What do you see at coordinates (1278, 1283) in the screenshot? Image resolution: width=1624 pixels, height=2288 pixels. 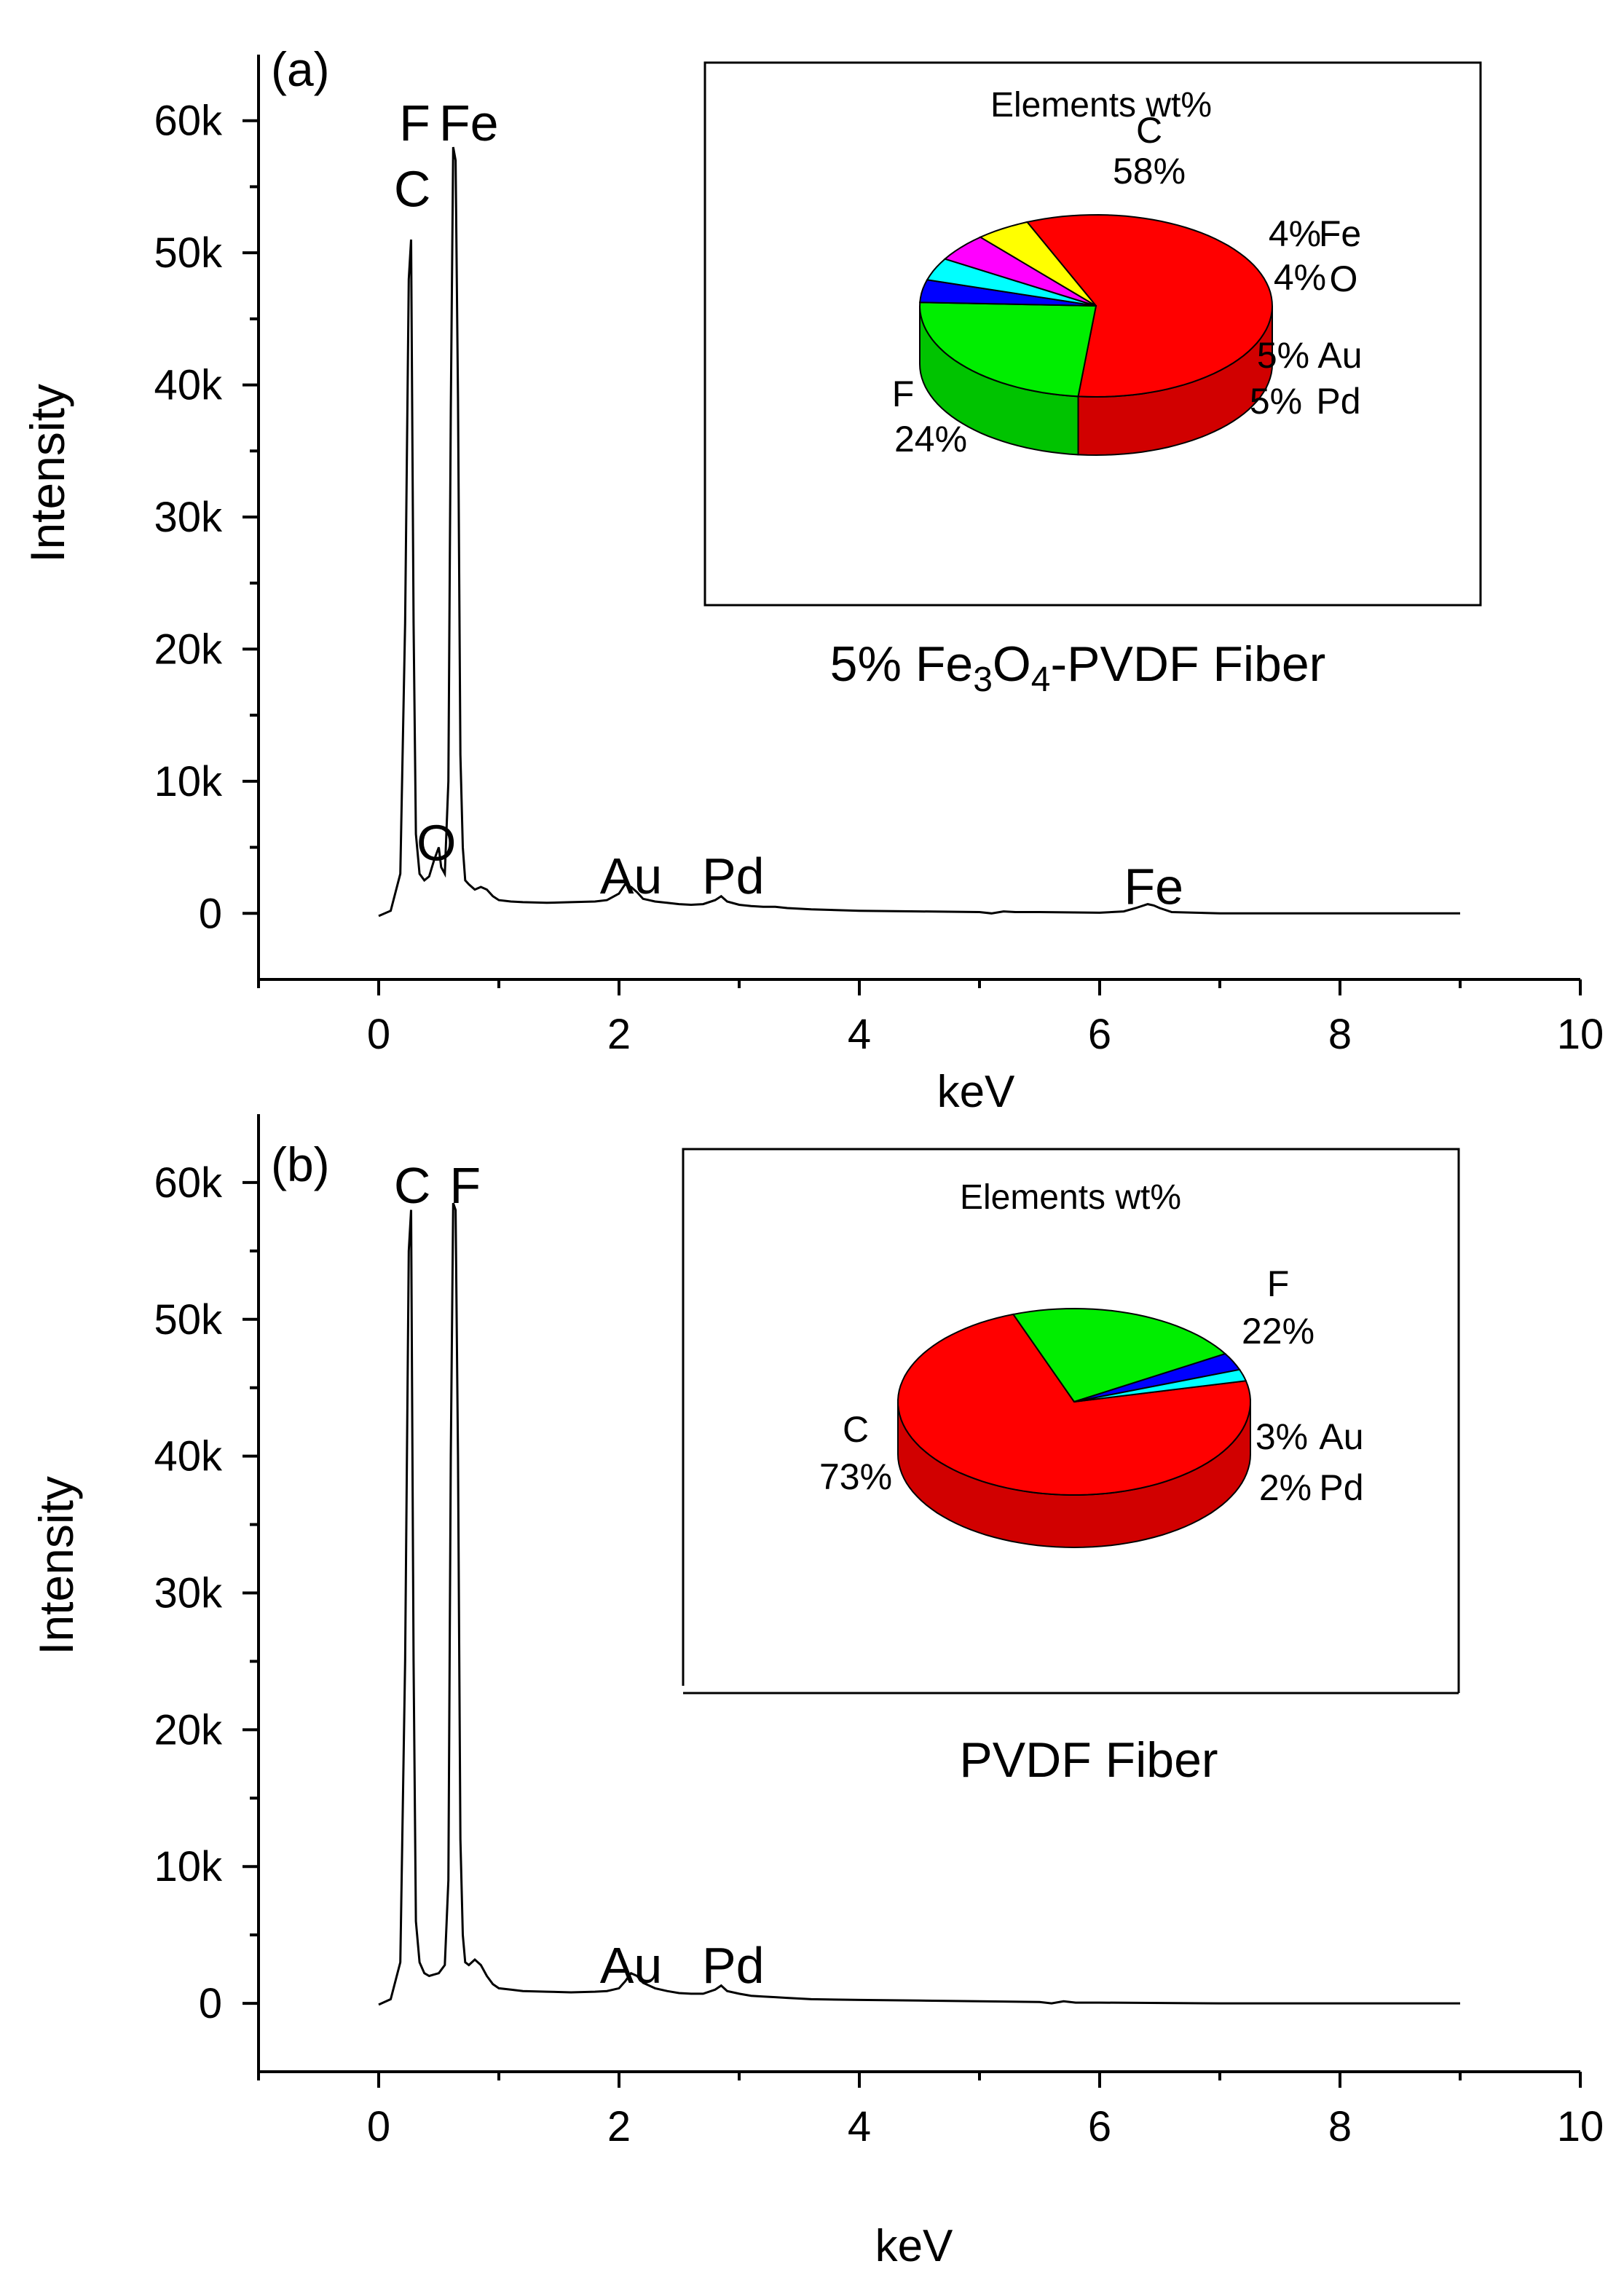 I see `panel-b-pie-label-f: F` at bounding box center [1278, 1283].